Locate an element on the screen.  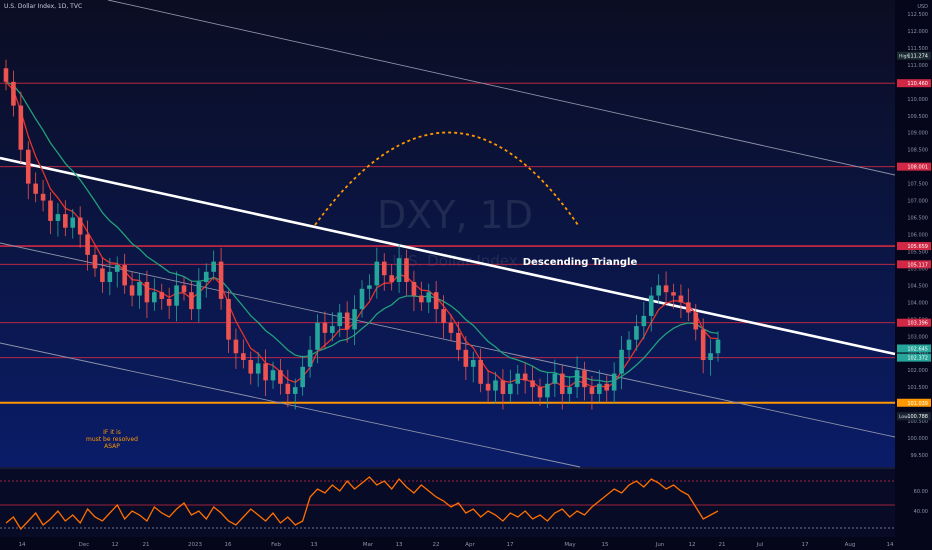
time-tick-label: Feb is located at coordinates (276, 545).